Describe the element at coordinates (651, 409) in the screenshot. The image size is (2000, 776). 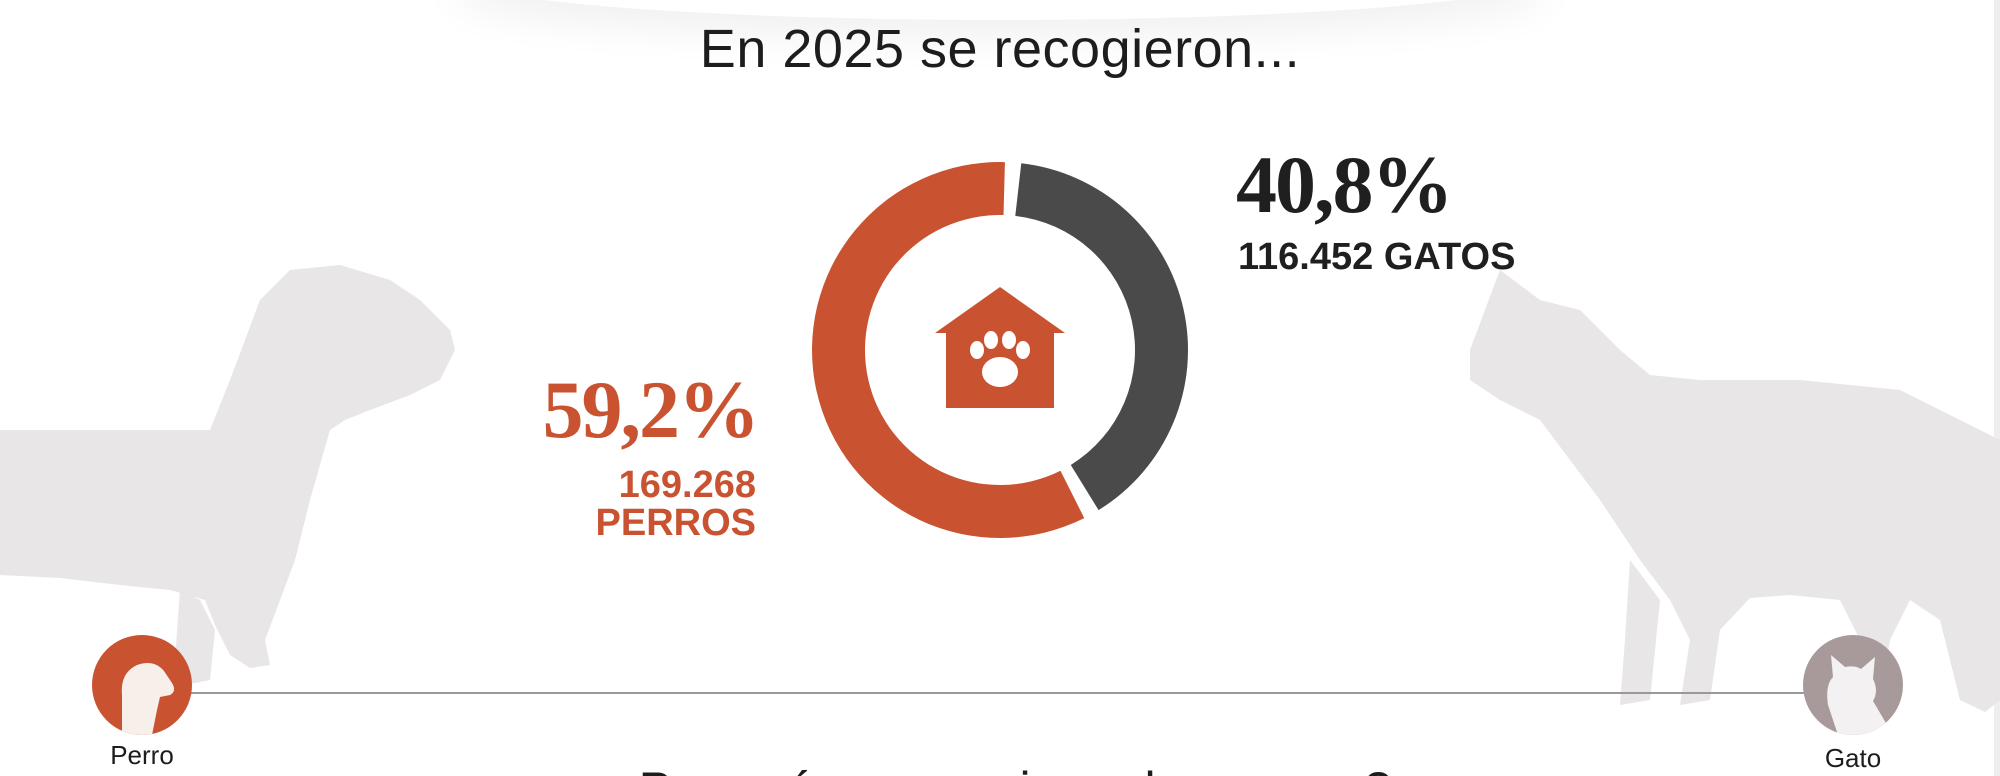
I see `dog-percentage: 59,2%` at that location.